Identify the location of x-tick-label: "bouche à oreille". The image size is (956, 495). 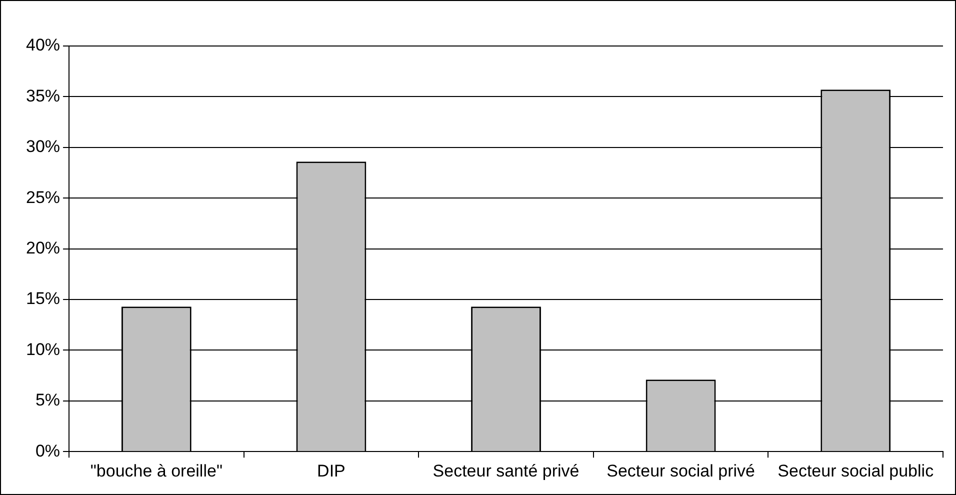
(156, 470).